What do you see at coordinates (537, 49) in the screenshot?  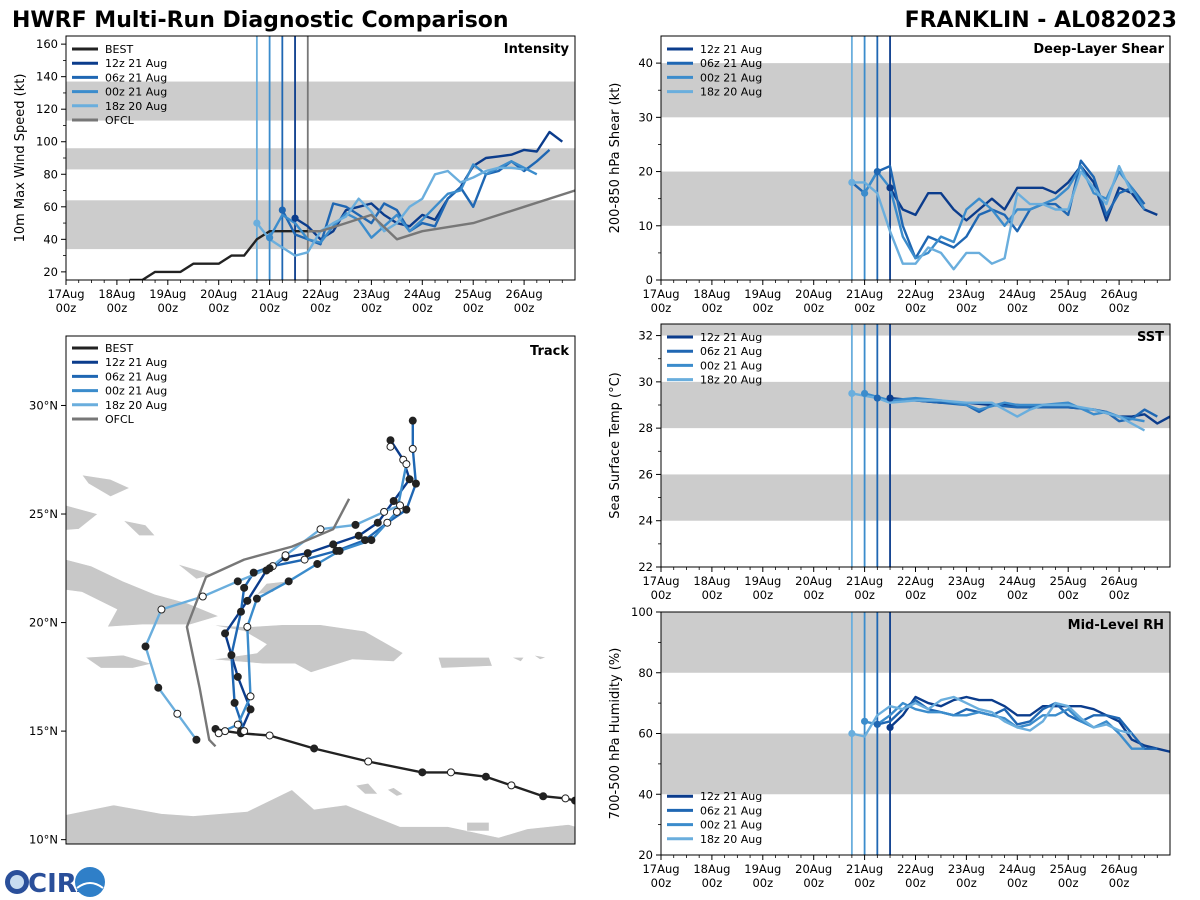 I see `panel-title: Intensity` at bounding box center [537, 49].